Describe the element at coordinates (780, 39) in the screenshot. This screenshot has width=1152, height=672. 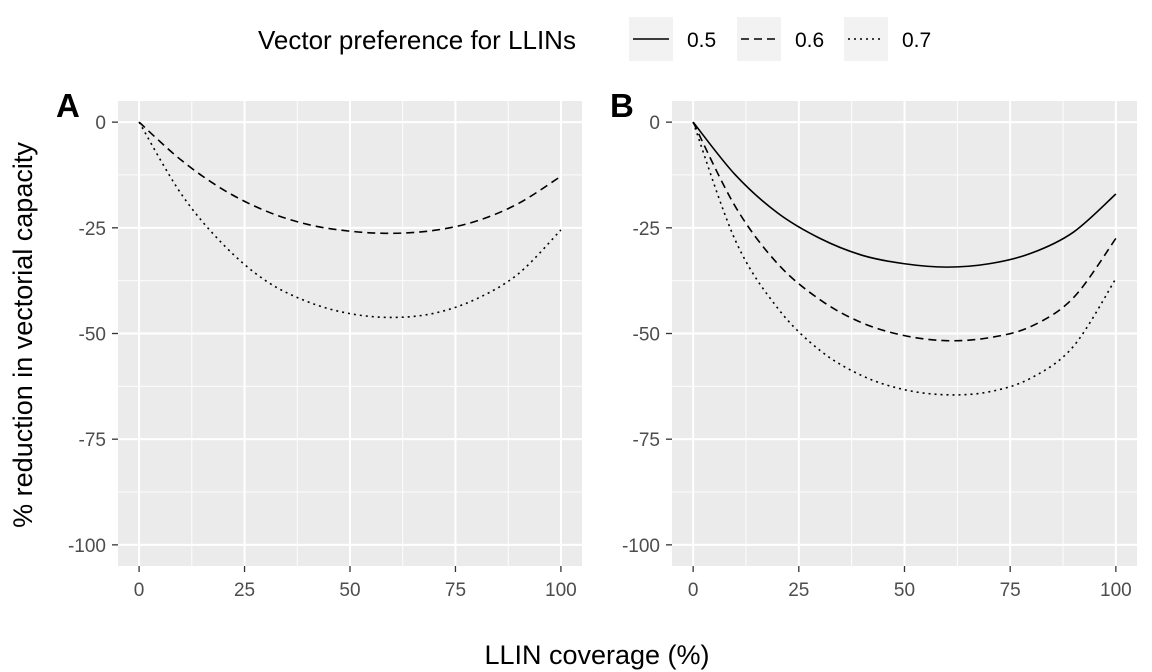
I see `legend-entry-0.6: 0.6` at that location.